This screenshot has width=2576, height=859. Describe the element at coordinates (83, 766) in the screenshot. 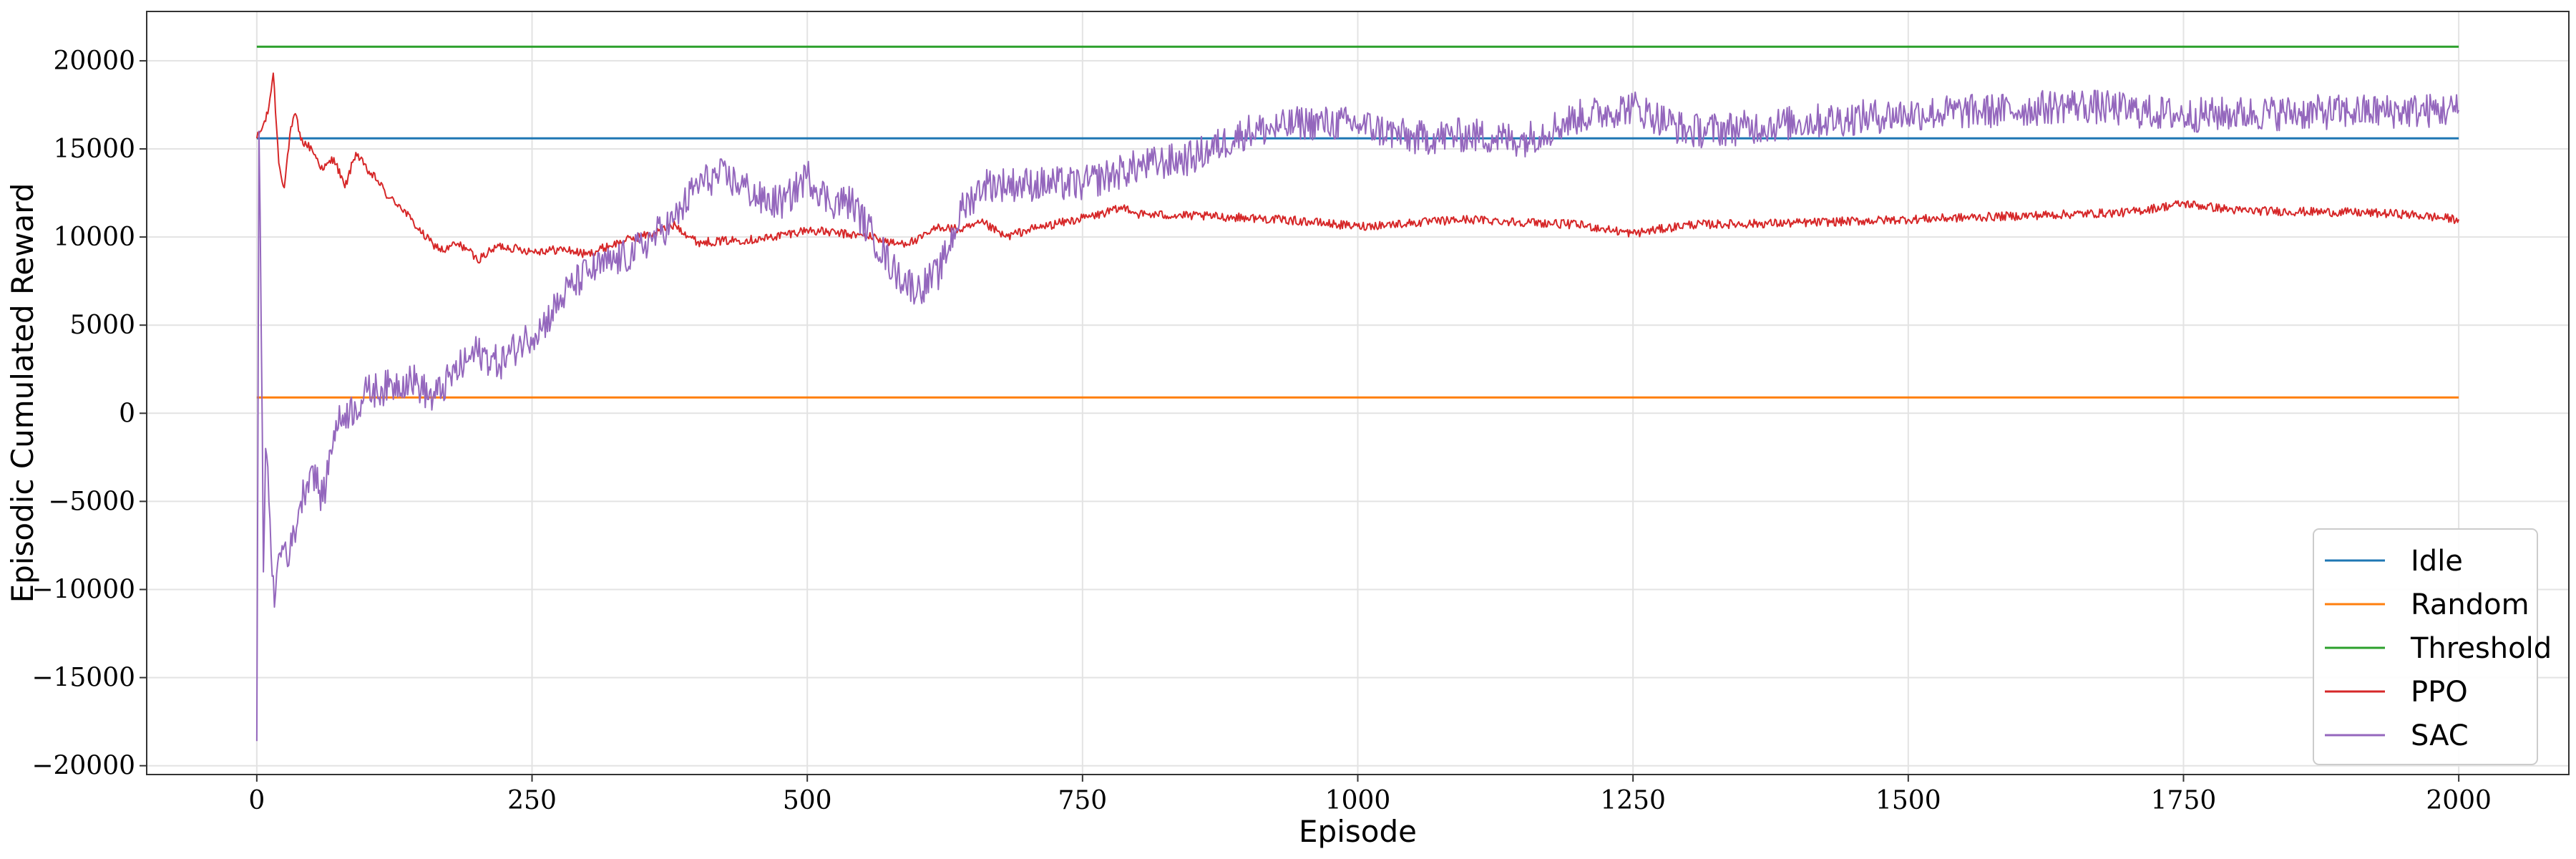

I see `y-tick-label: −20000` at that location.